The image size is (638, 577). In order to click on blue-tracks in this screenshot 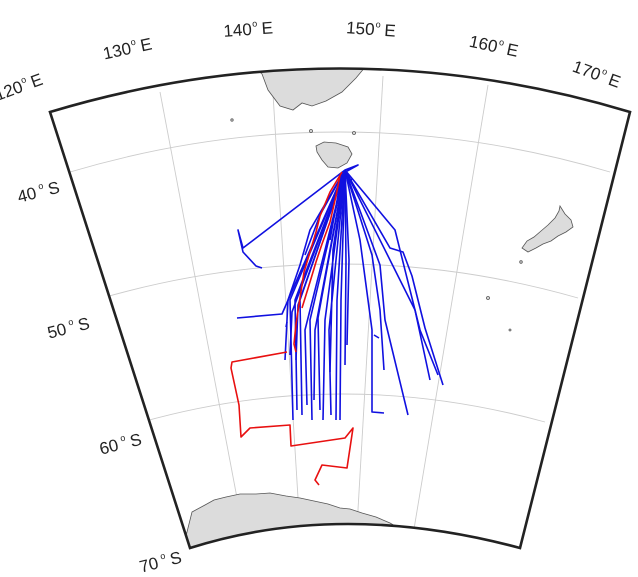, I will do `click(340, 292)`.